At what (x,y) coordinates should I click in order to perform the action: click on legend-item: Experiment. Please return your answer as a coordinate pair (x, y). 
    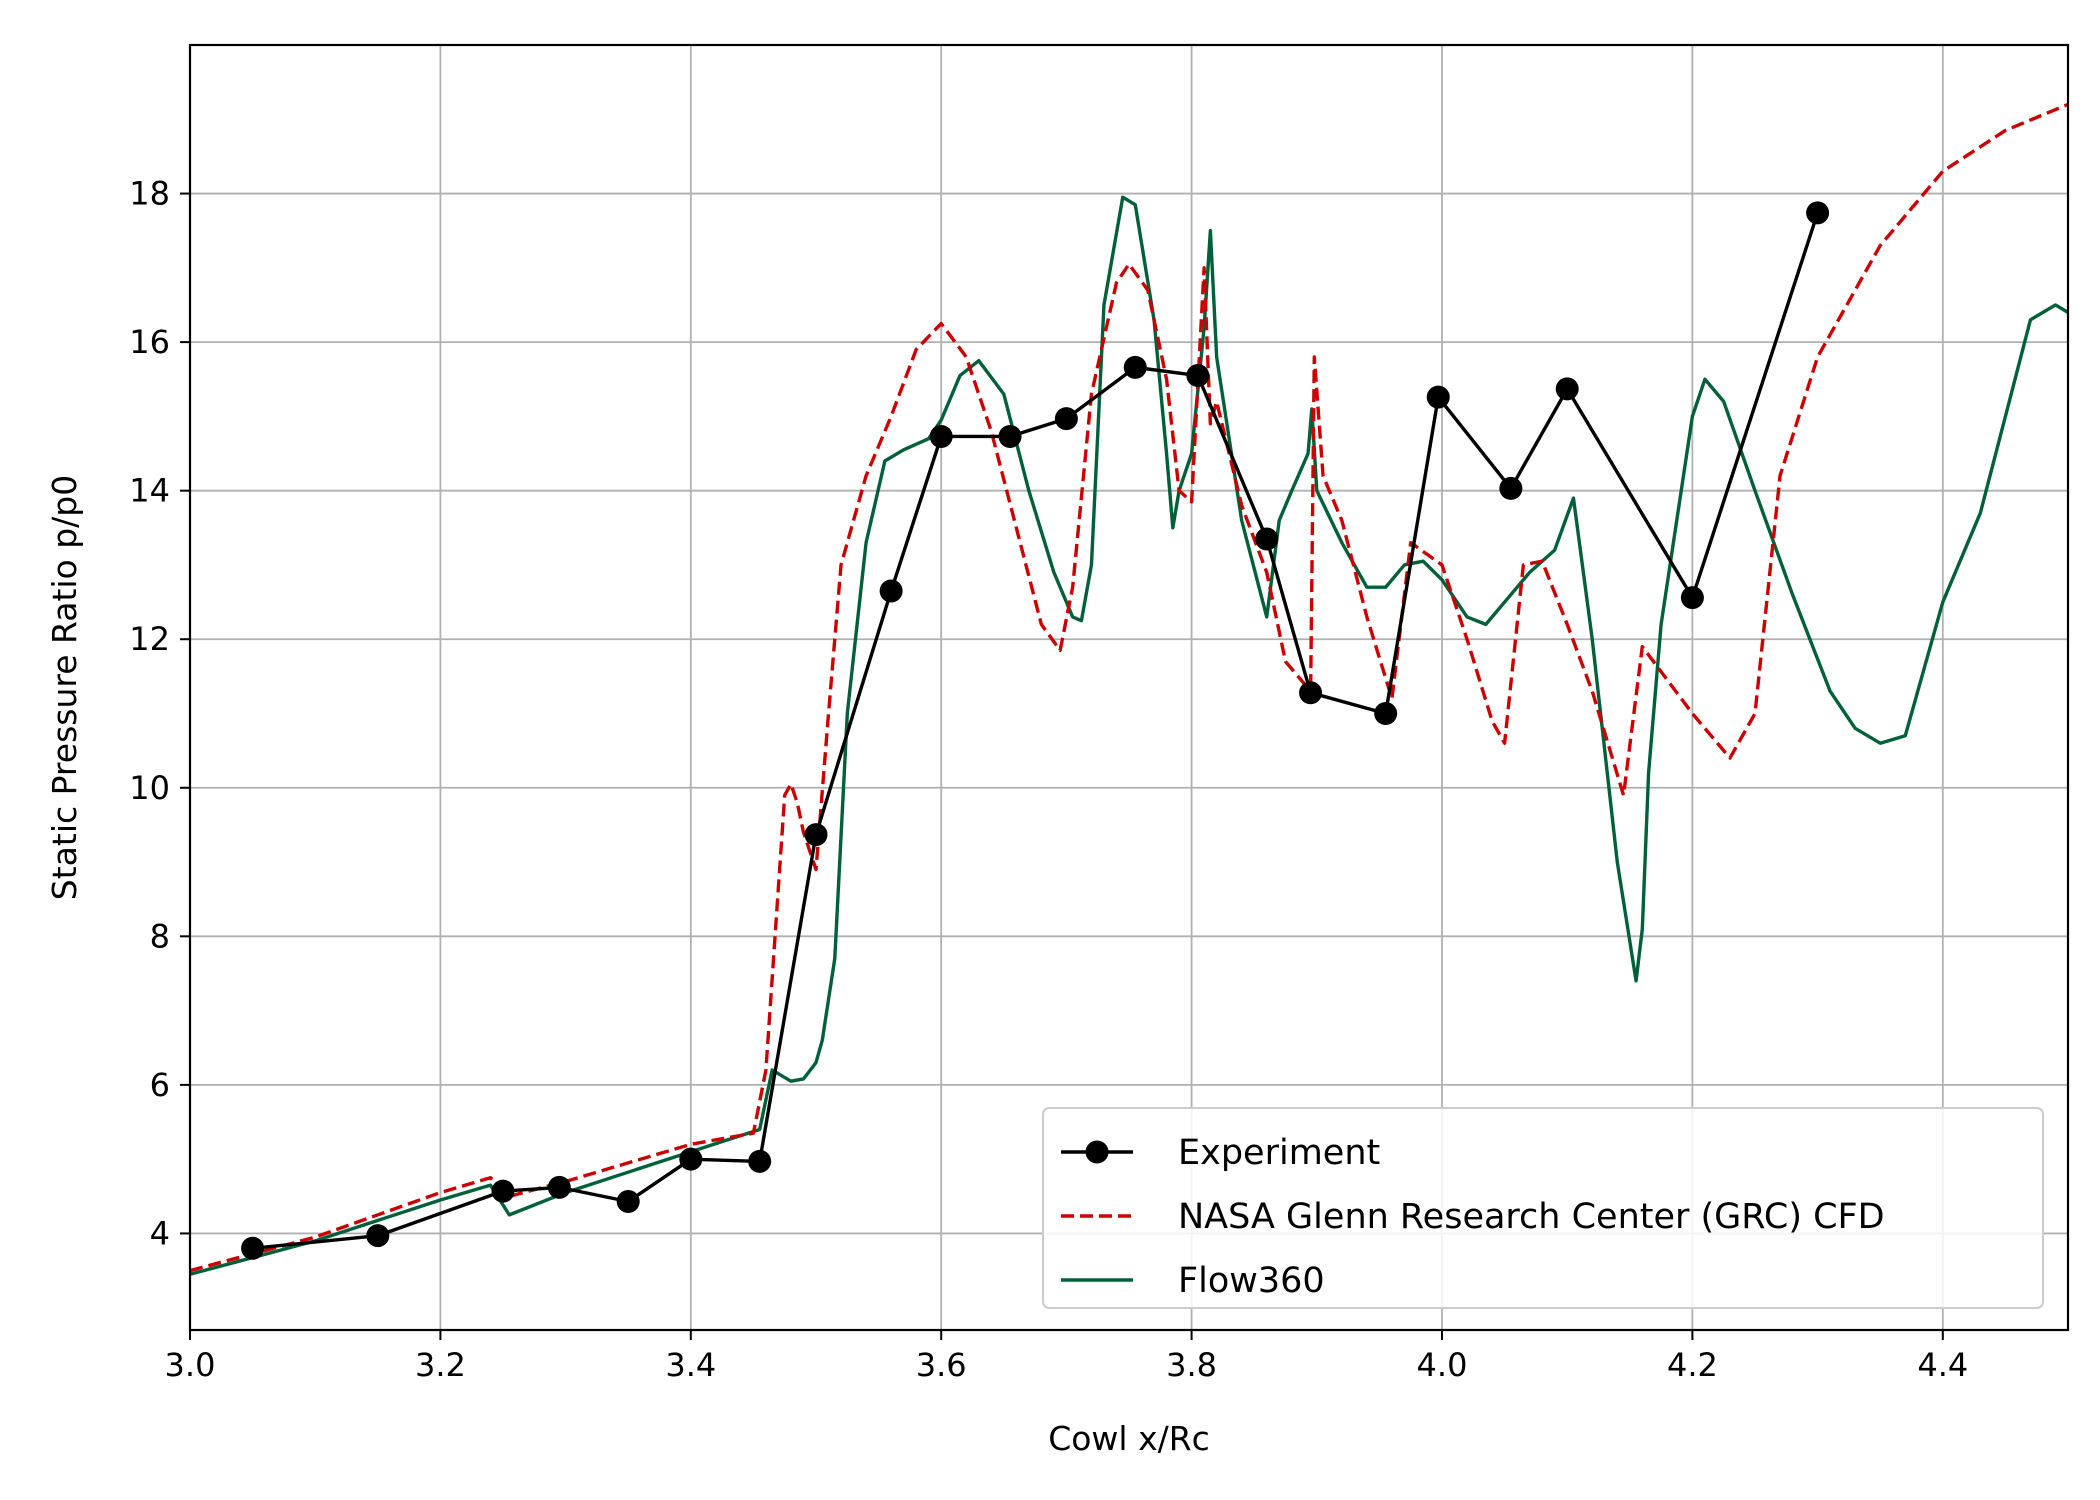
    Looking at the image, I should click on (1220, 1153).